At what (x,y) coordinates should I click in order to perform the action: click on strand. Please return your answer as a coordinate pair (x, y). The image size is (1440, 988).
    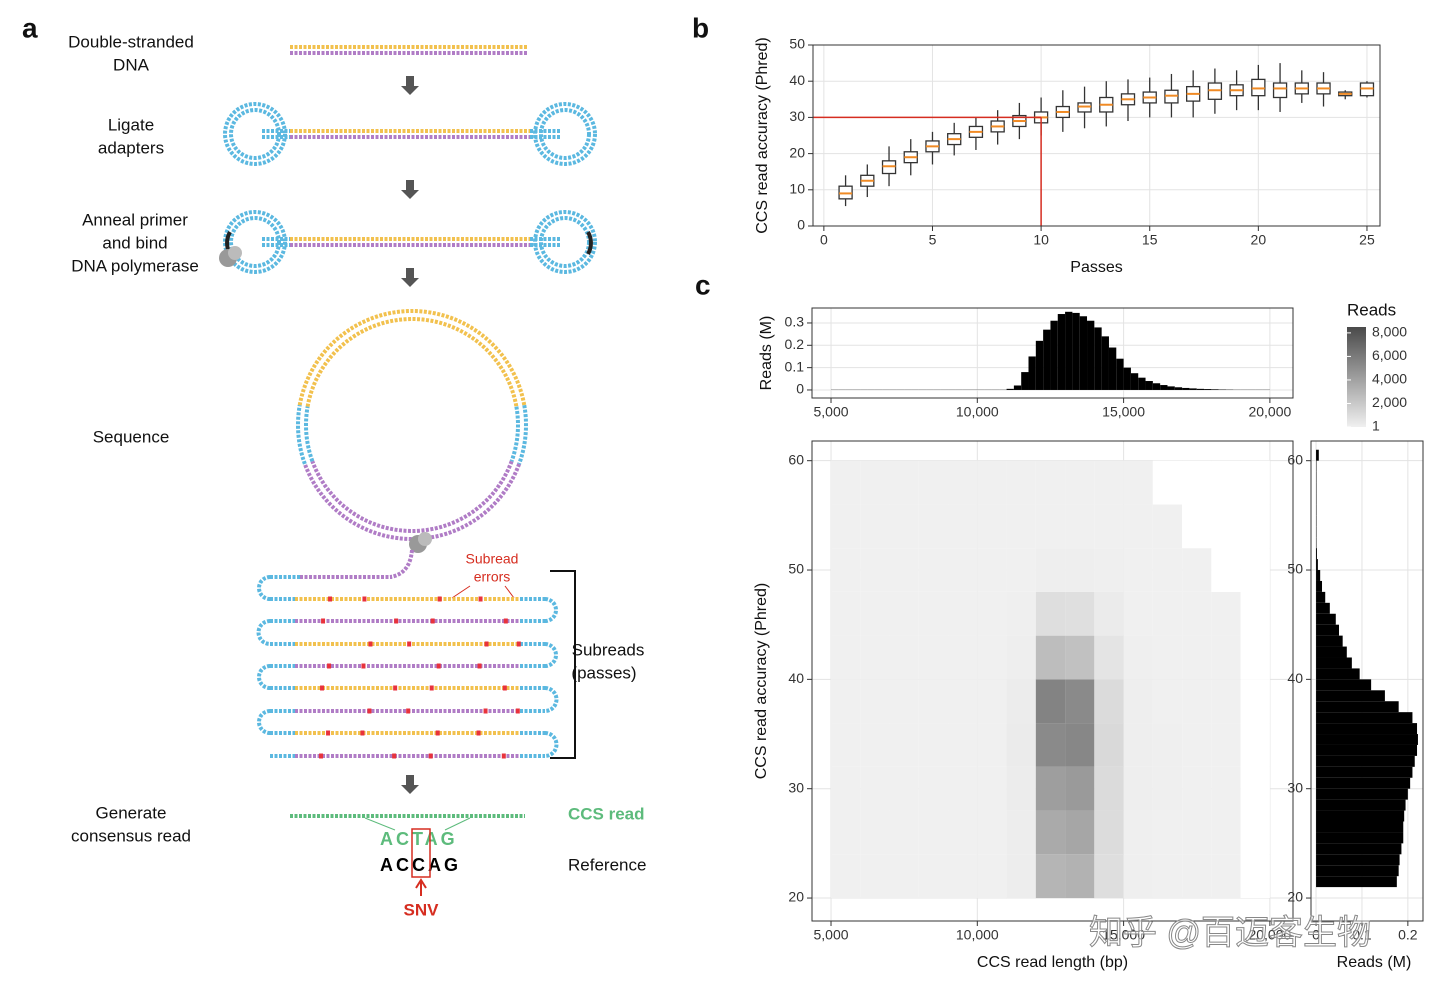
    Looking at the image, I should click on (401, 564).